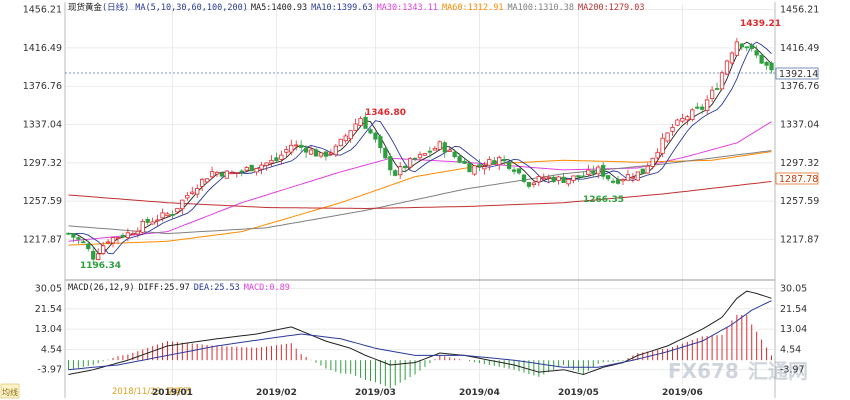  Describe the element at coordinates (49, 370) in the screenshot. I see `macd-tick-left: -3.97` at that location.